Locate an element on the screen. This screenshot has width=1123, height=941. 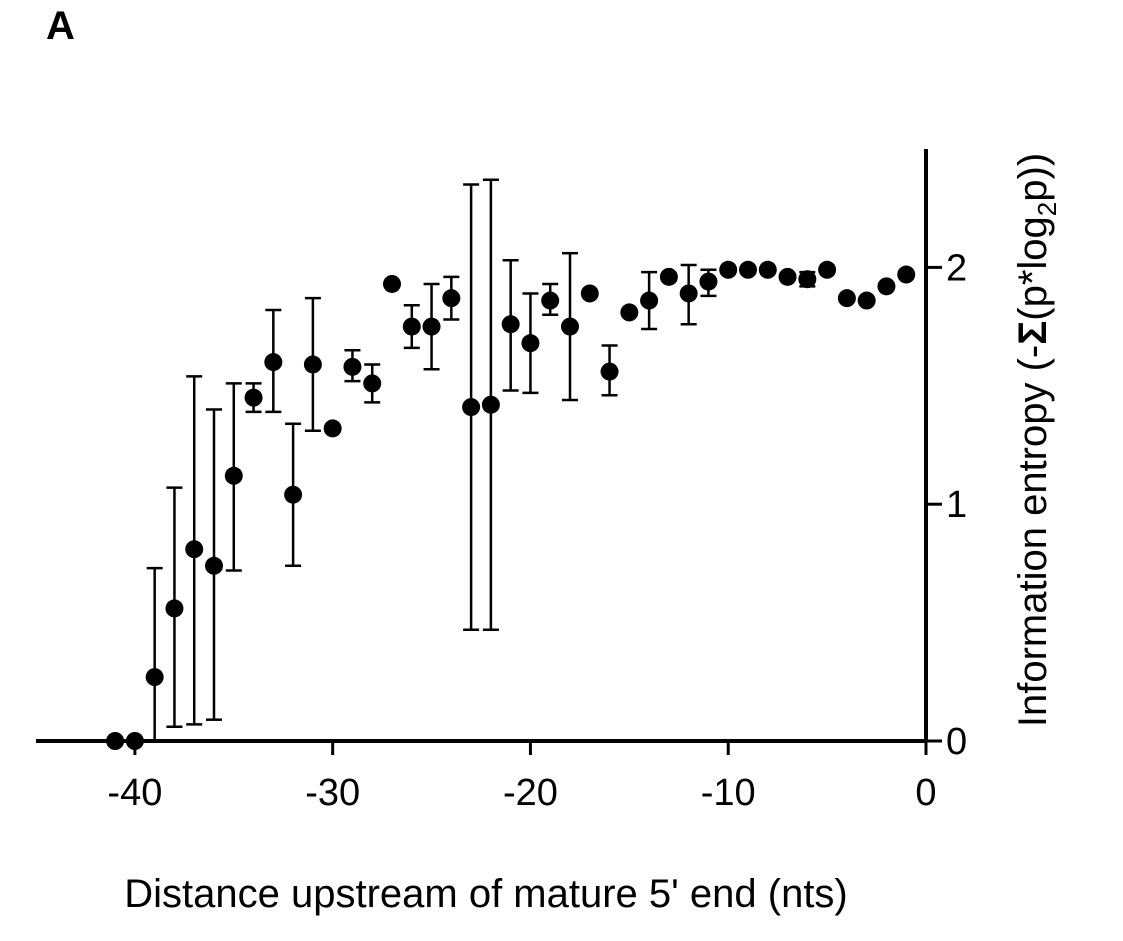
x-tick-label: 0 is located at coordinates (925, 793).